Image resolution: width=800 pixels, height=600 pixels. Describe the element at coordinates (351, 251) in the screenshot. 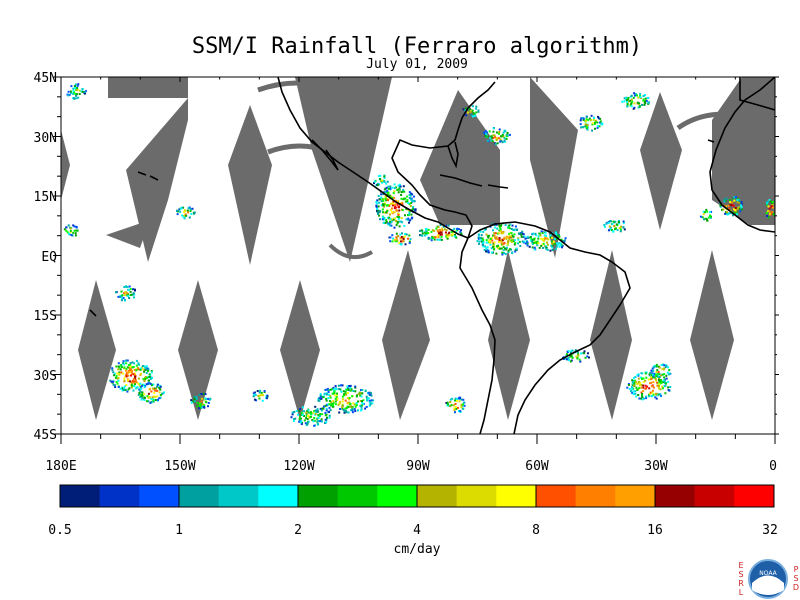

I see `no-data-swath-edge` at that location.